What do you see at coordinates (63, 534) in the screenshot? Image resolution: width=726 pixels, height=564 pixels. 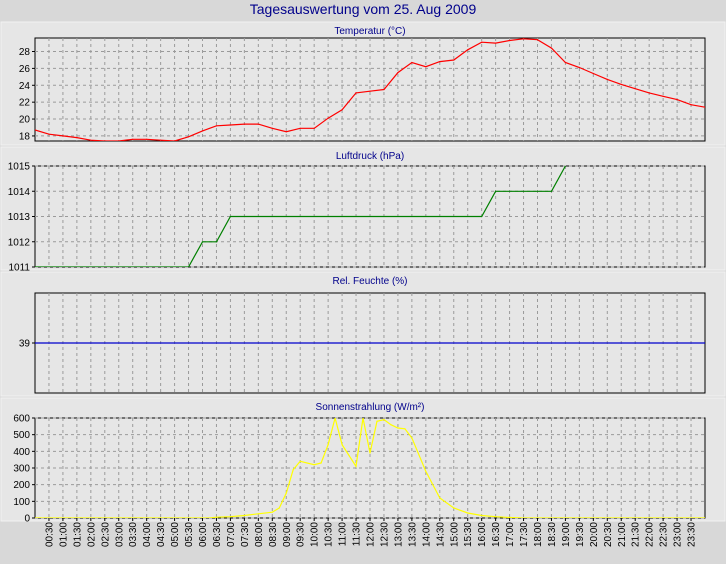 I see `x-tick-label: 01:00` at bounding box center [63, 534].